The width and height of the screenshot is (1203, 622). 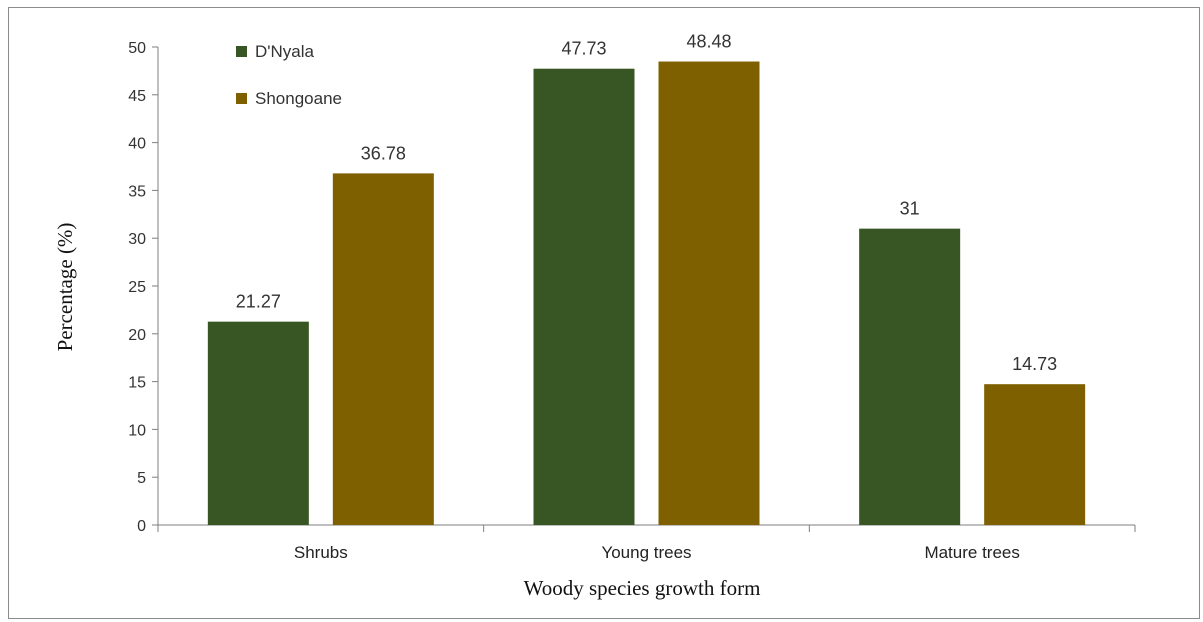 What do you see at coordinates (141, 526) in the screenshot?
I see `y-tick-label: 0` at bounding box center [141, 526].